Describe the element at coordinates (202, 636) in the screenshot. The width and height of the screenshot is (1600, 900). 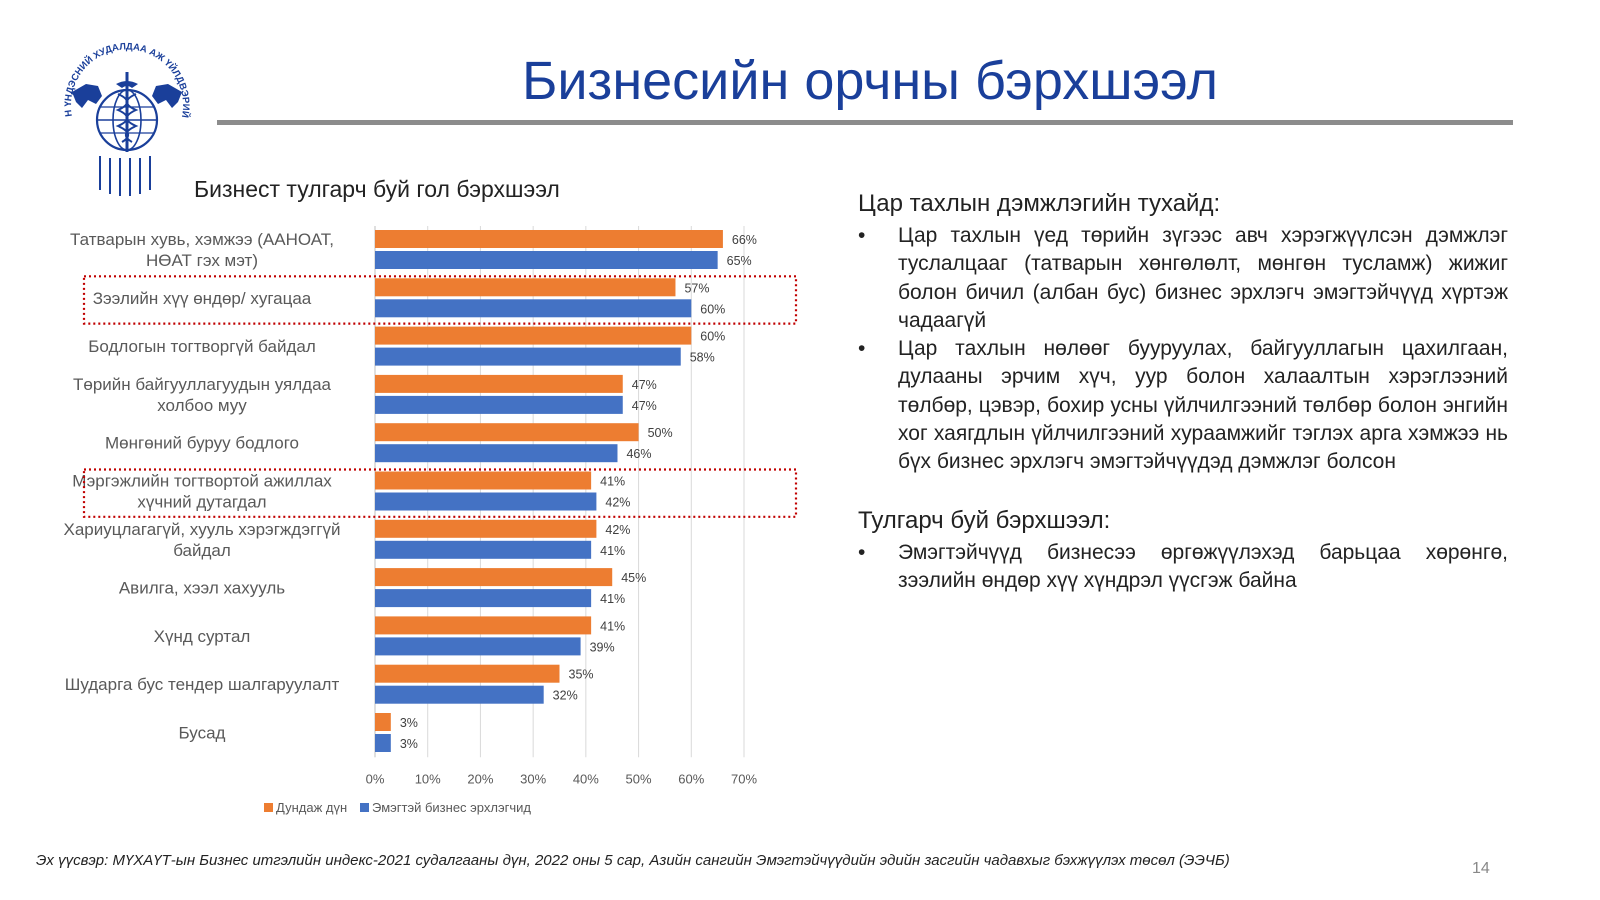
I see `category-label: Хүнд суртал` at that location.